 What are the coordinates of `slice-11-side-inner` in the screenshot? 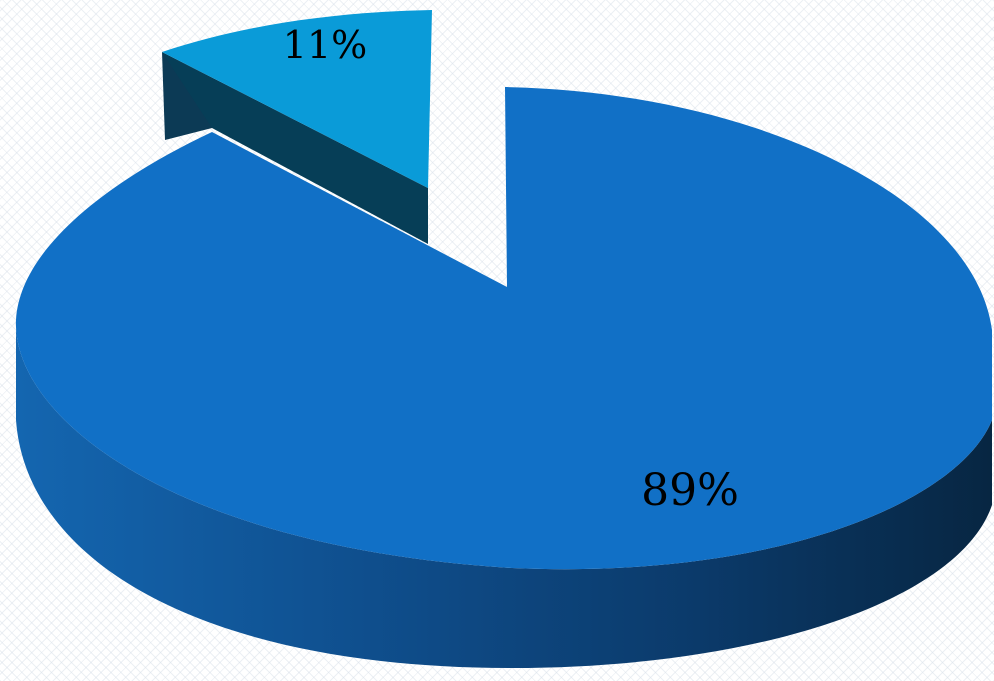 It's located at (295, 148).